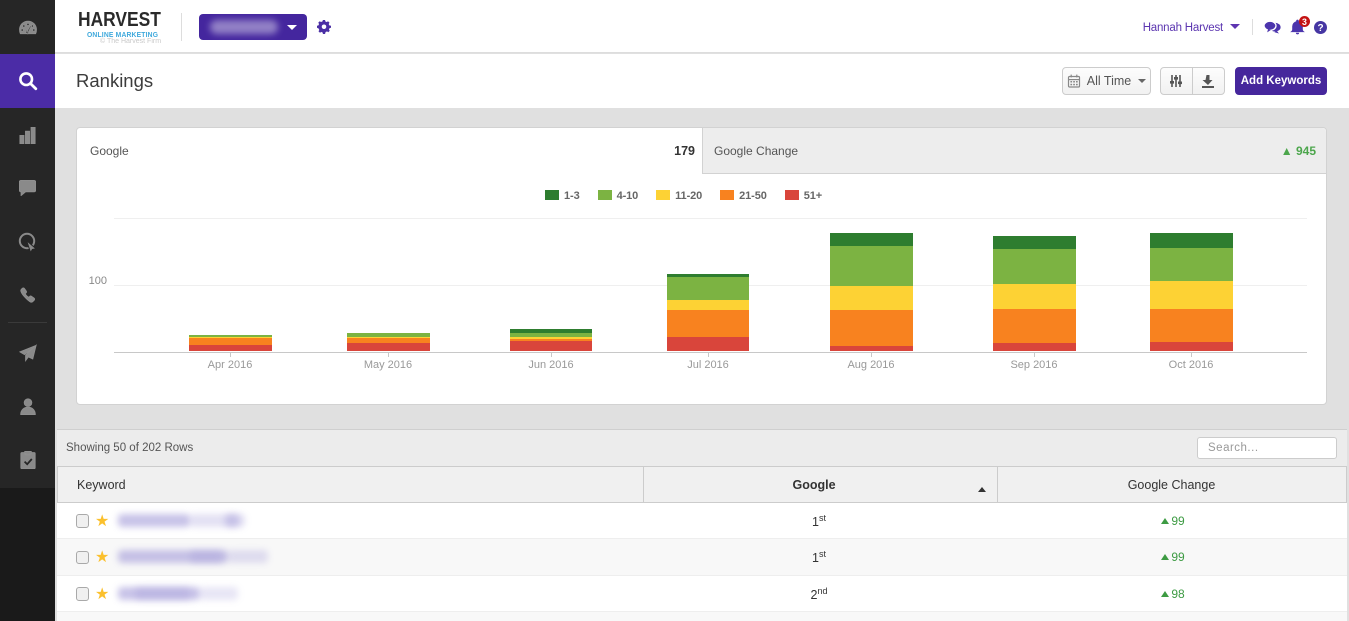 Image resolution: width=1349 pixels, height=621 pixels. Describe the element at coordinates (1304, 22) in the screenshot. I see `svg-text: 3` at that location.